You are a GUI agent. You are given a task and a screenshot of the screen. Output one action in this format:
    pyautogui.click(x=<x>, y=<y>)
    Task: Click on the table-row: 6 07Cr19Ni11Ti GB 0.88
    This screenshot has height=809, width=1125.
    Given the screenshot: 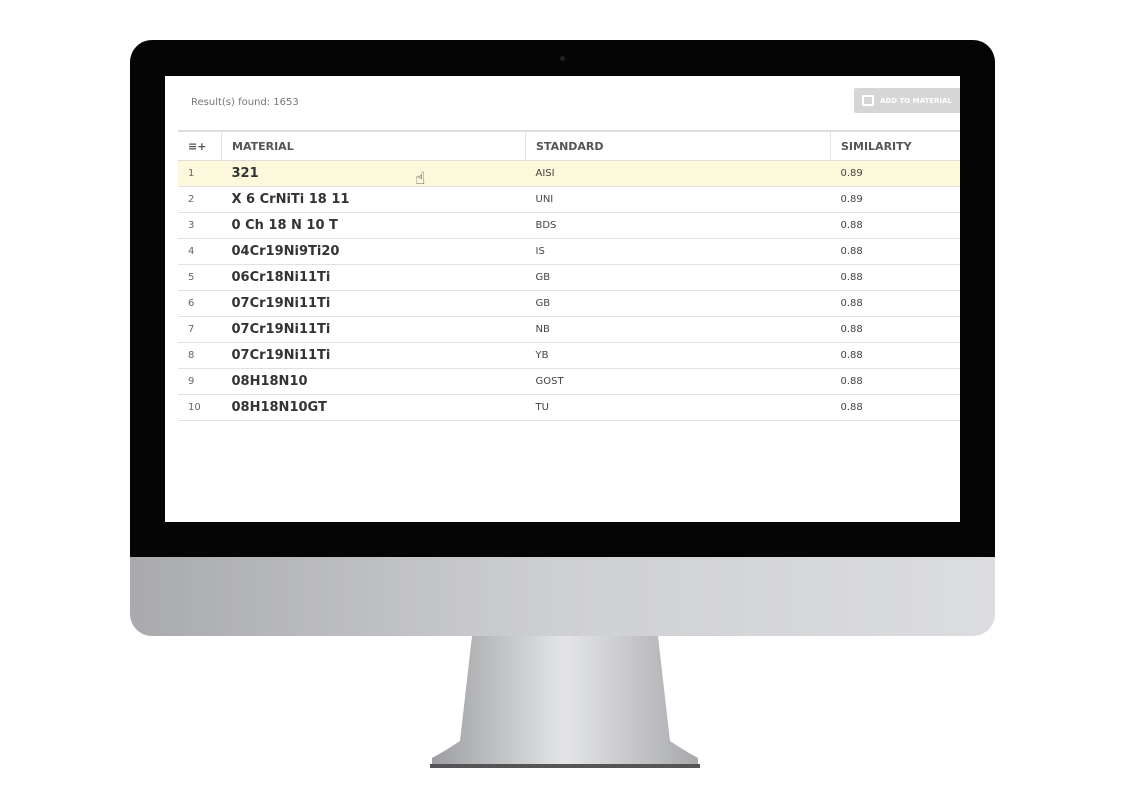 What is the action you would take?
    pyautogui.click(x=569, y=303)
    